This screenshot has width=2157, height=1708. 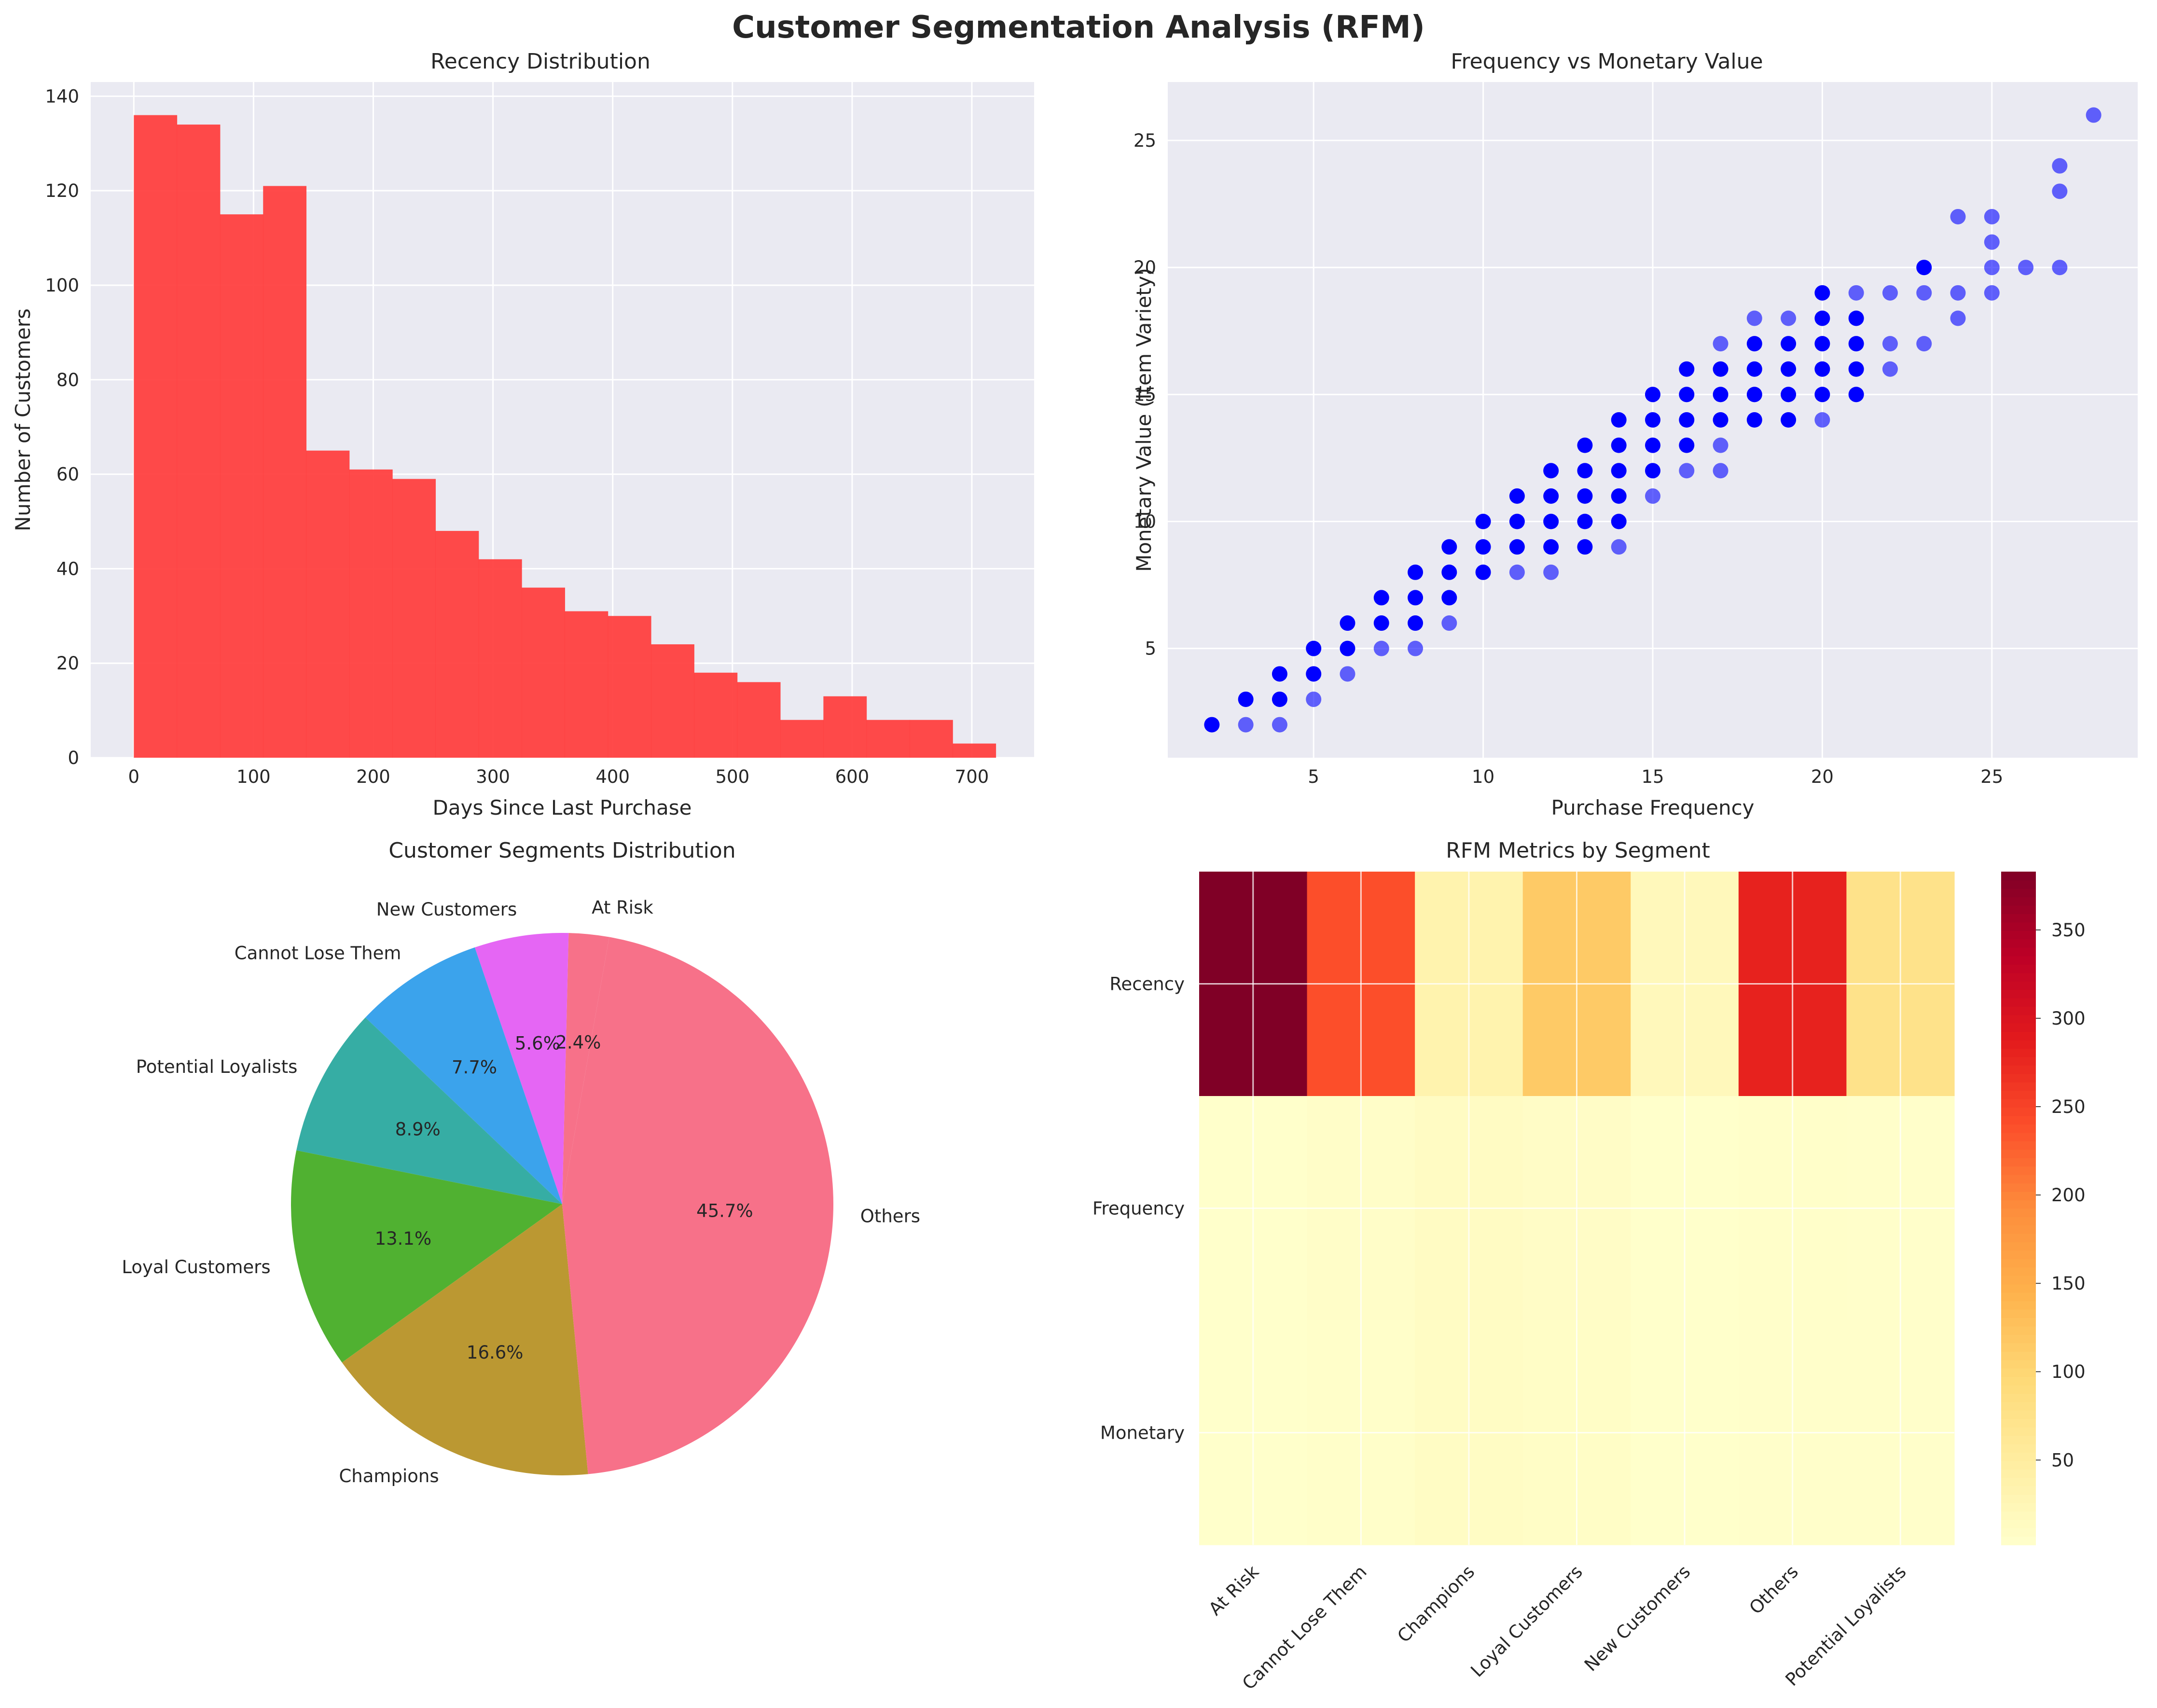 What do you see at coordinates (612, 776) in the screenshot?
I see `x-tick-label: 400` at bounding box center [612, 776].